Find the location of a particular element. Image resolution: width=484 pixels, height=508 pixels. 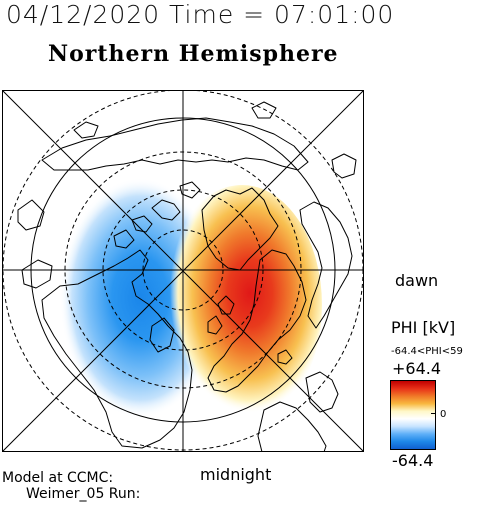

colorbar-title: PHI [kV] is located at coordinates (423, 327).